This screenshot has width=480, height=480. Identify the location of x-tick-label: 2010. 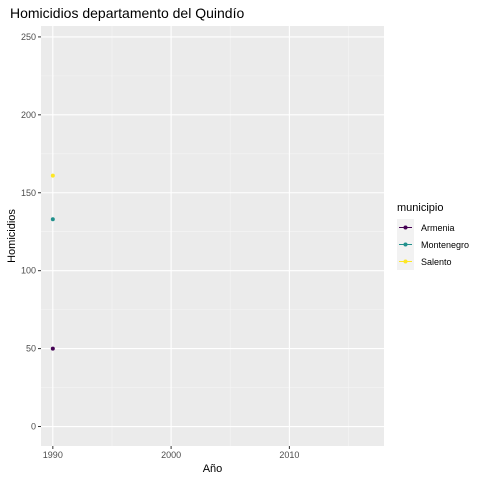
(289, 455).